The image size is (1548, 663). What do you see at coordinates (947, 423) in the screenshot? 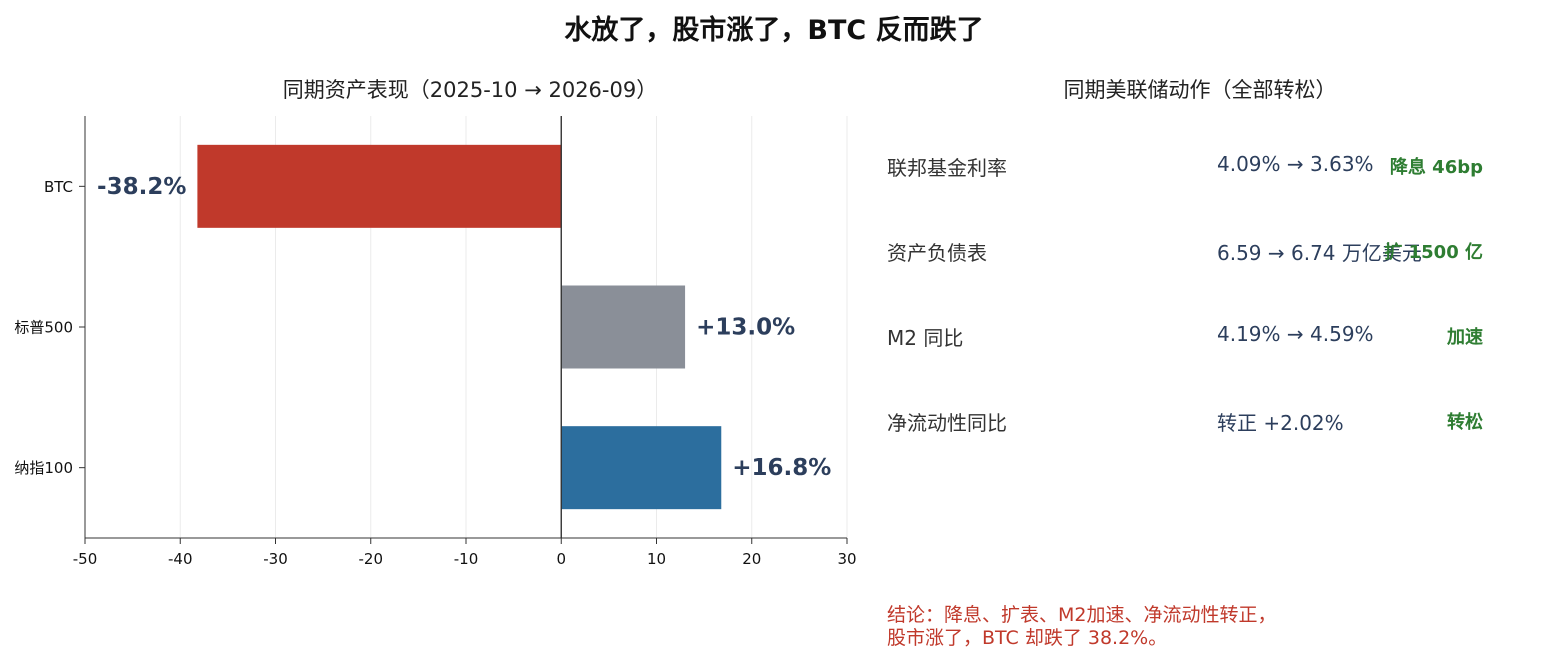
I see `fed-row-name: 净流动性同比` at bounding box center [947, 423].